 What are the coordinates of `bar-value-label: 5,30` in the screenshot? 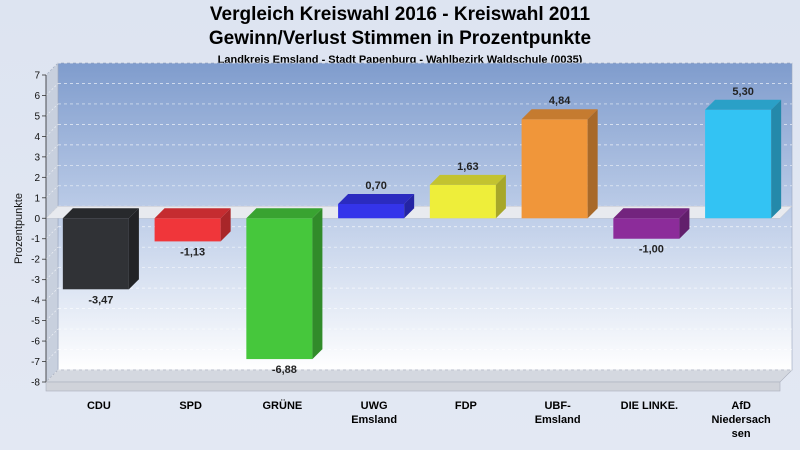 It's located at (742, 92).